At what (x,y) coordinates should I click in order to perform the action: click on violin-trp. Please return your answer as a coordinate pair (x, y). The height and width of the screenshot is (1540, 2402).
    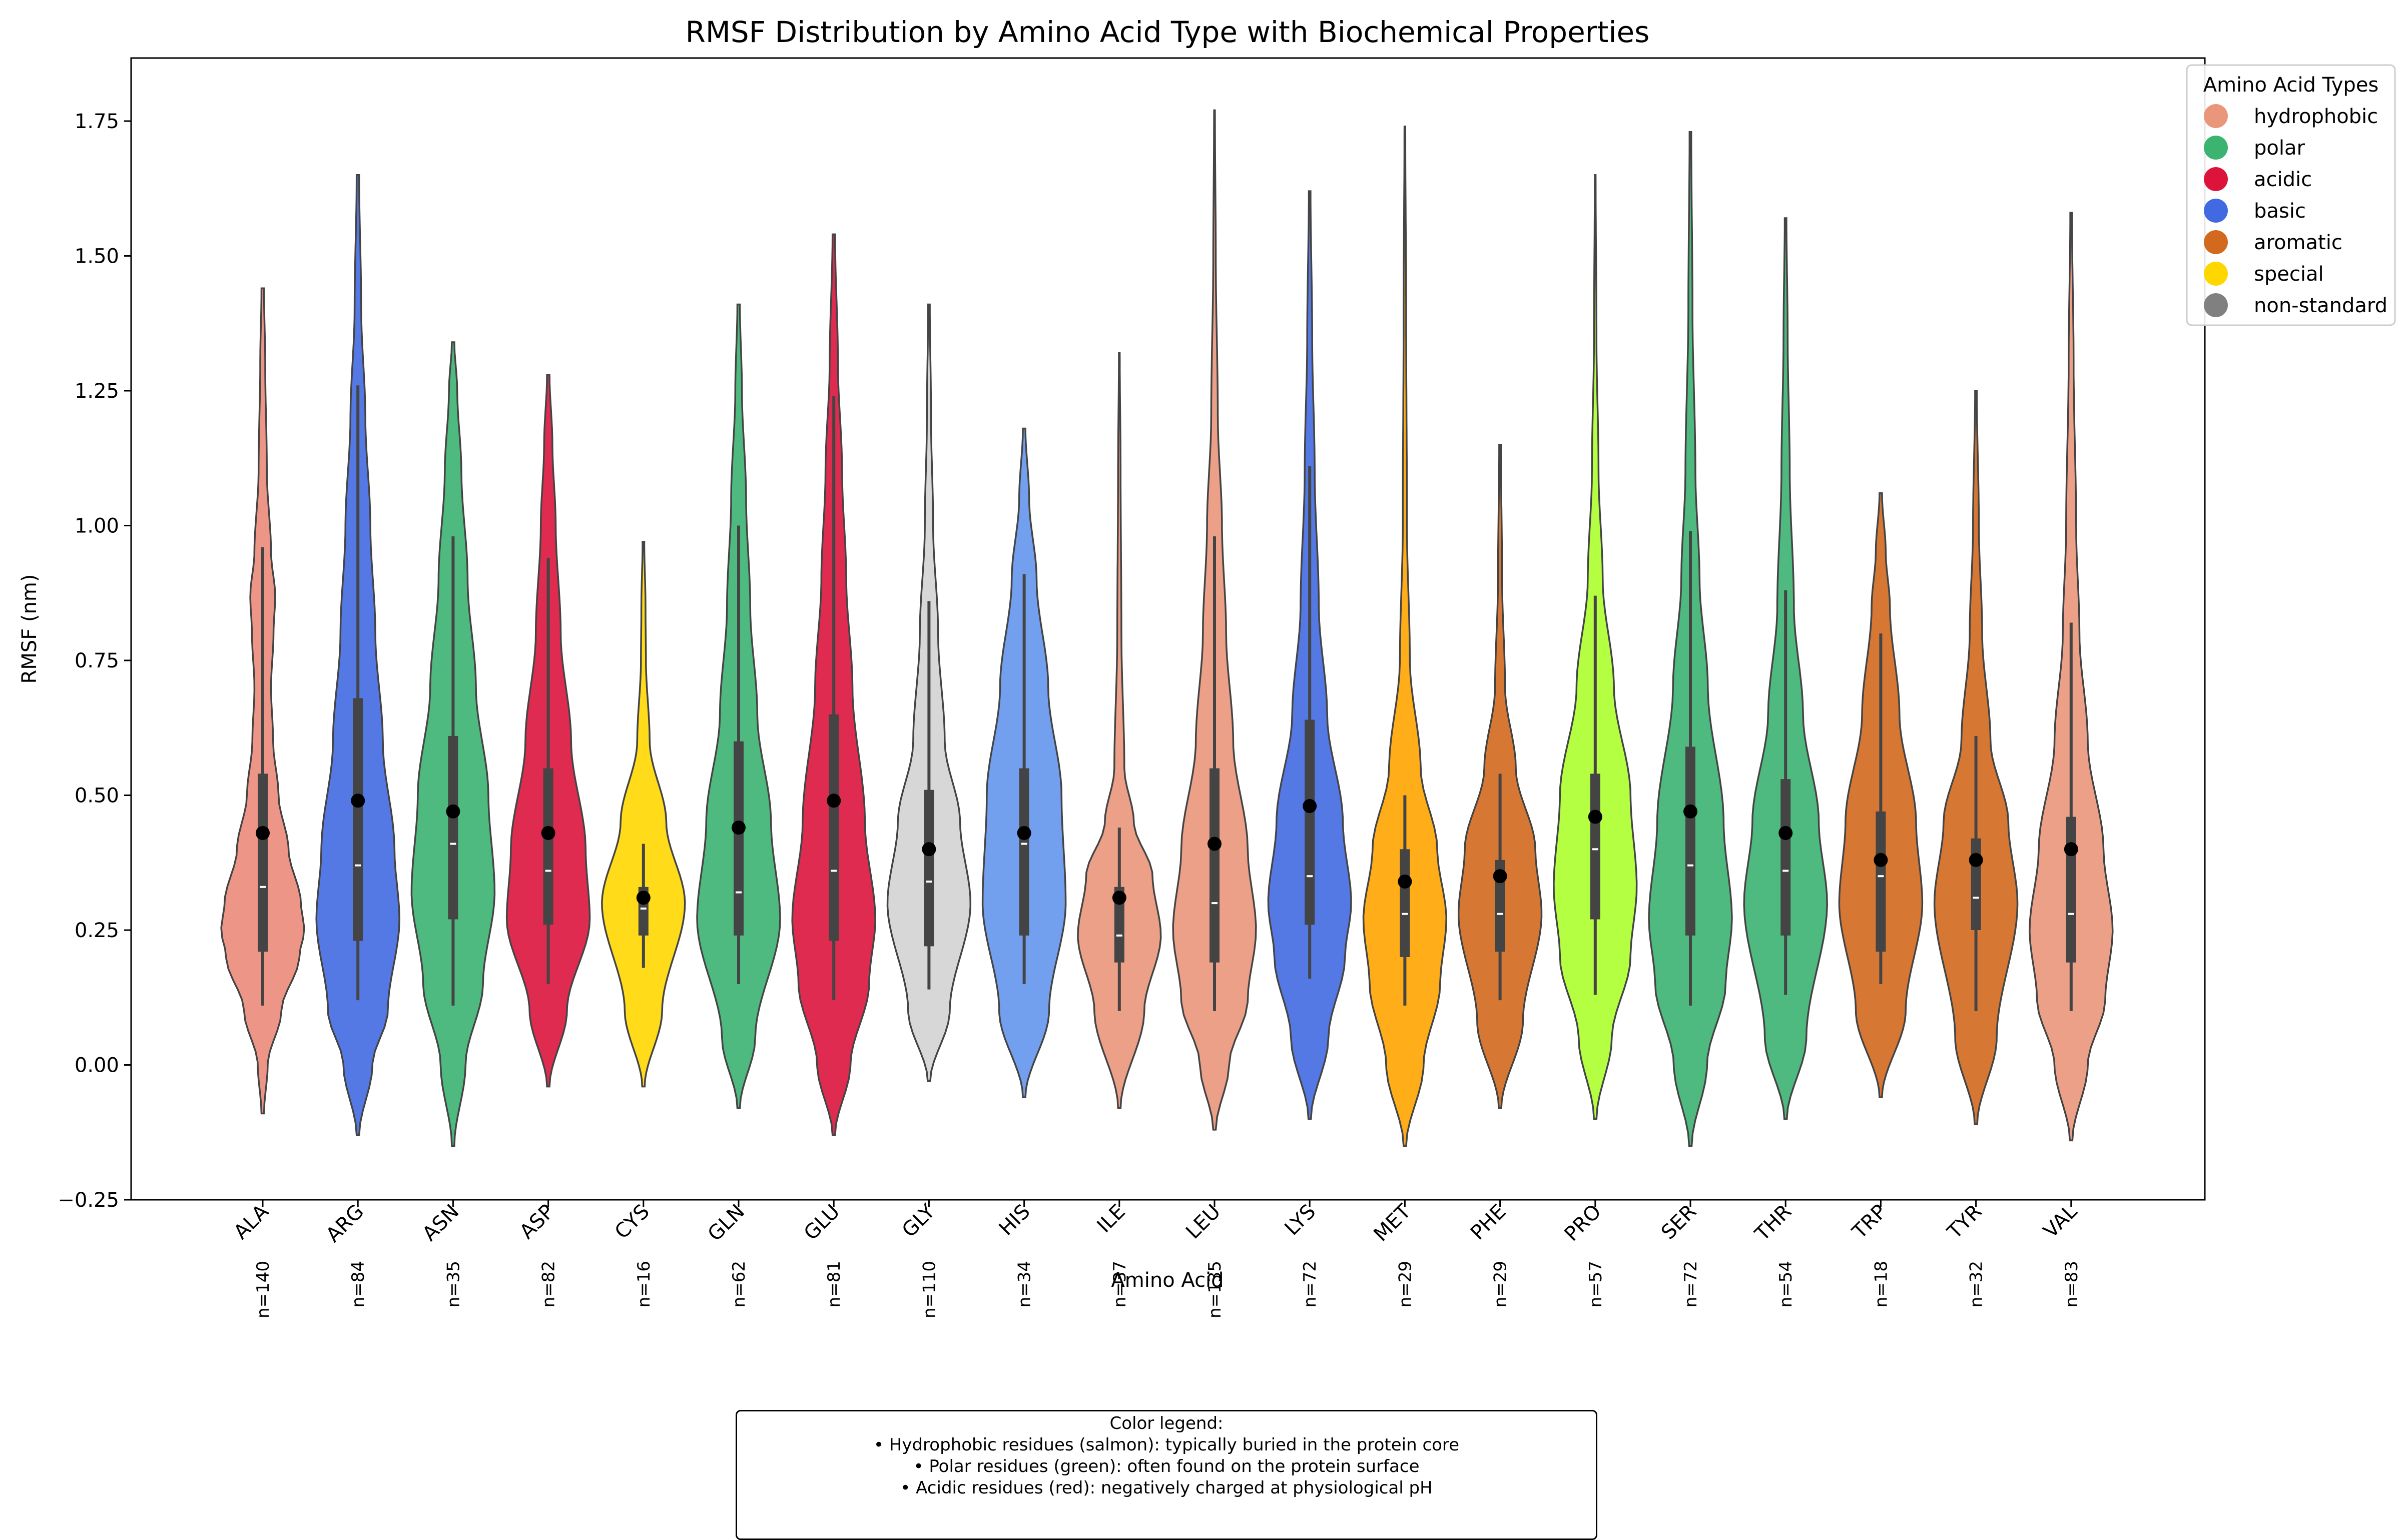
    Looking at the image, I should click on (1881, 795).